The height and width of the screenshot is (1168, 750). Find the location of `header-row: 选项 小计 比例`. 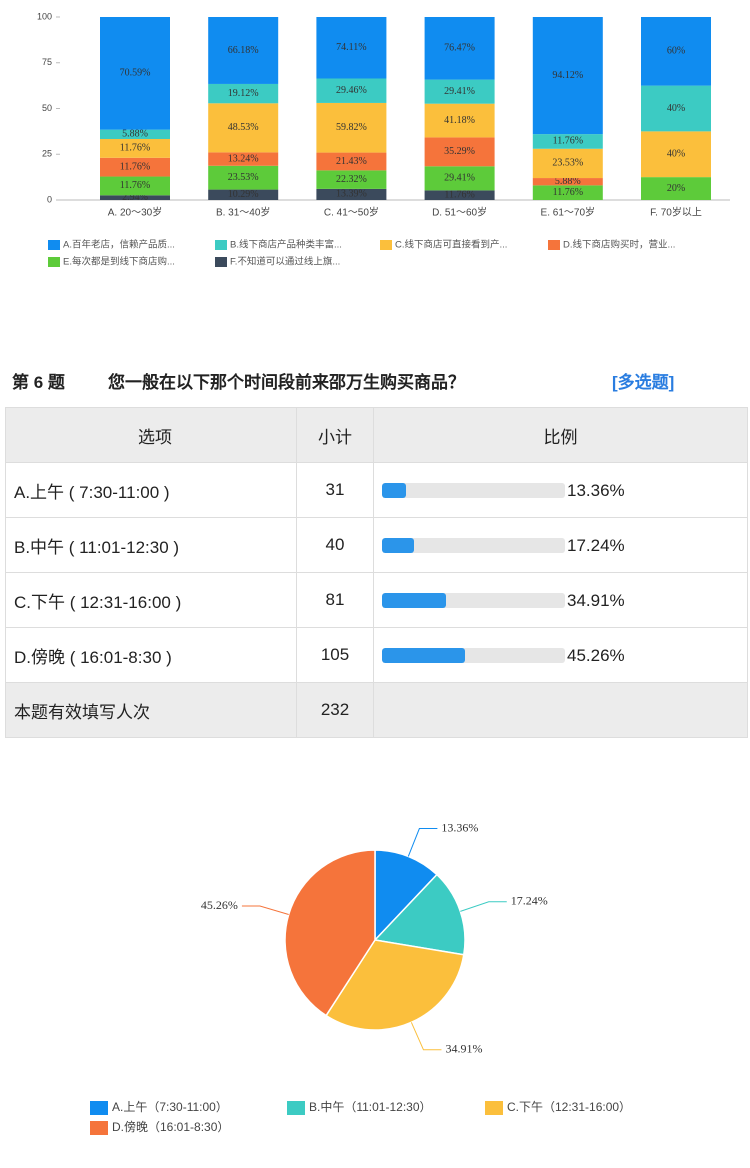

header-row: 选项 小计 比例 is located at coordinates (376, 435).